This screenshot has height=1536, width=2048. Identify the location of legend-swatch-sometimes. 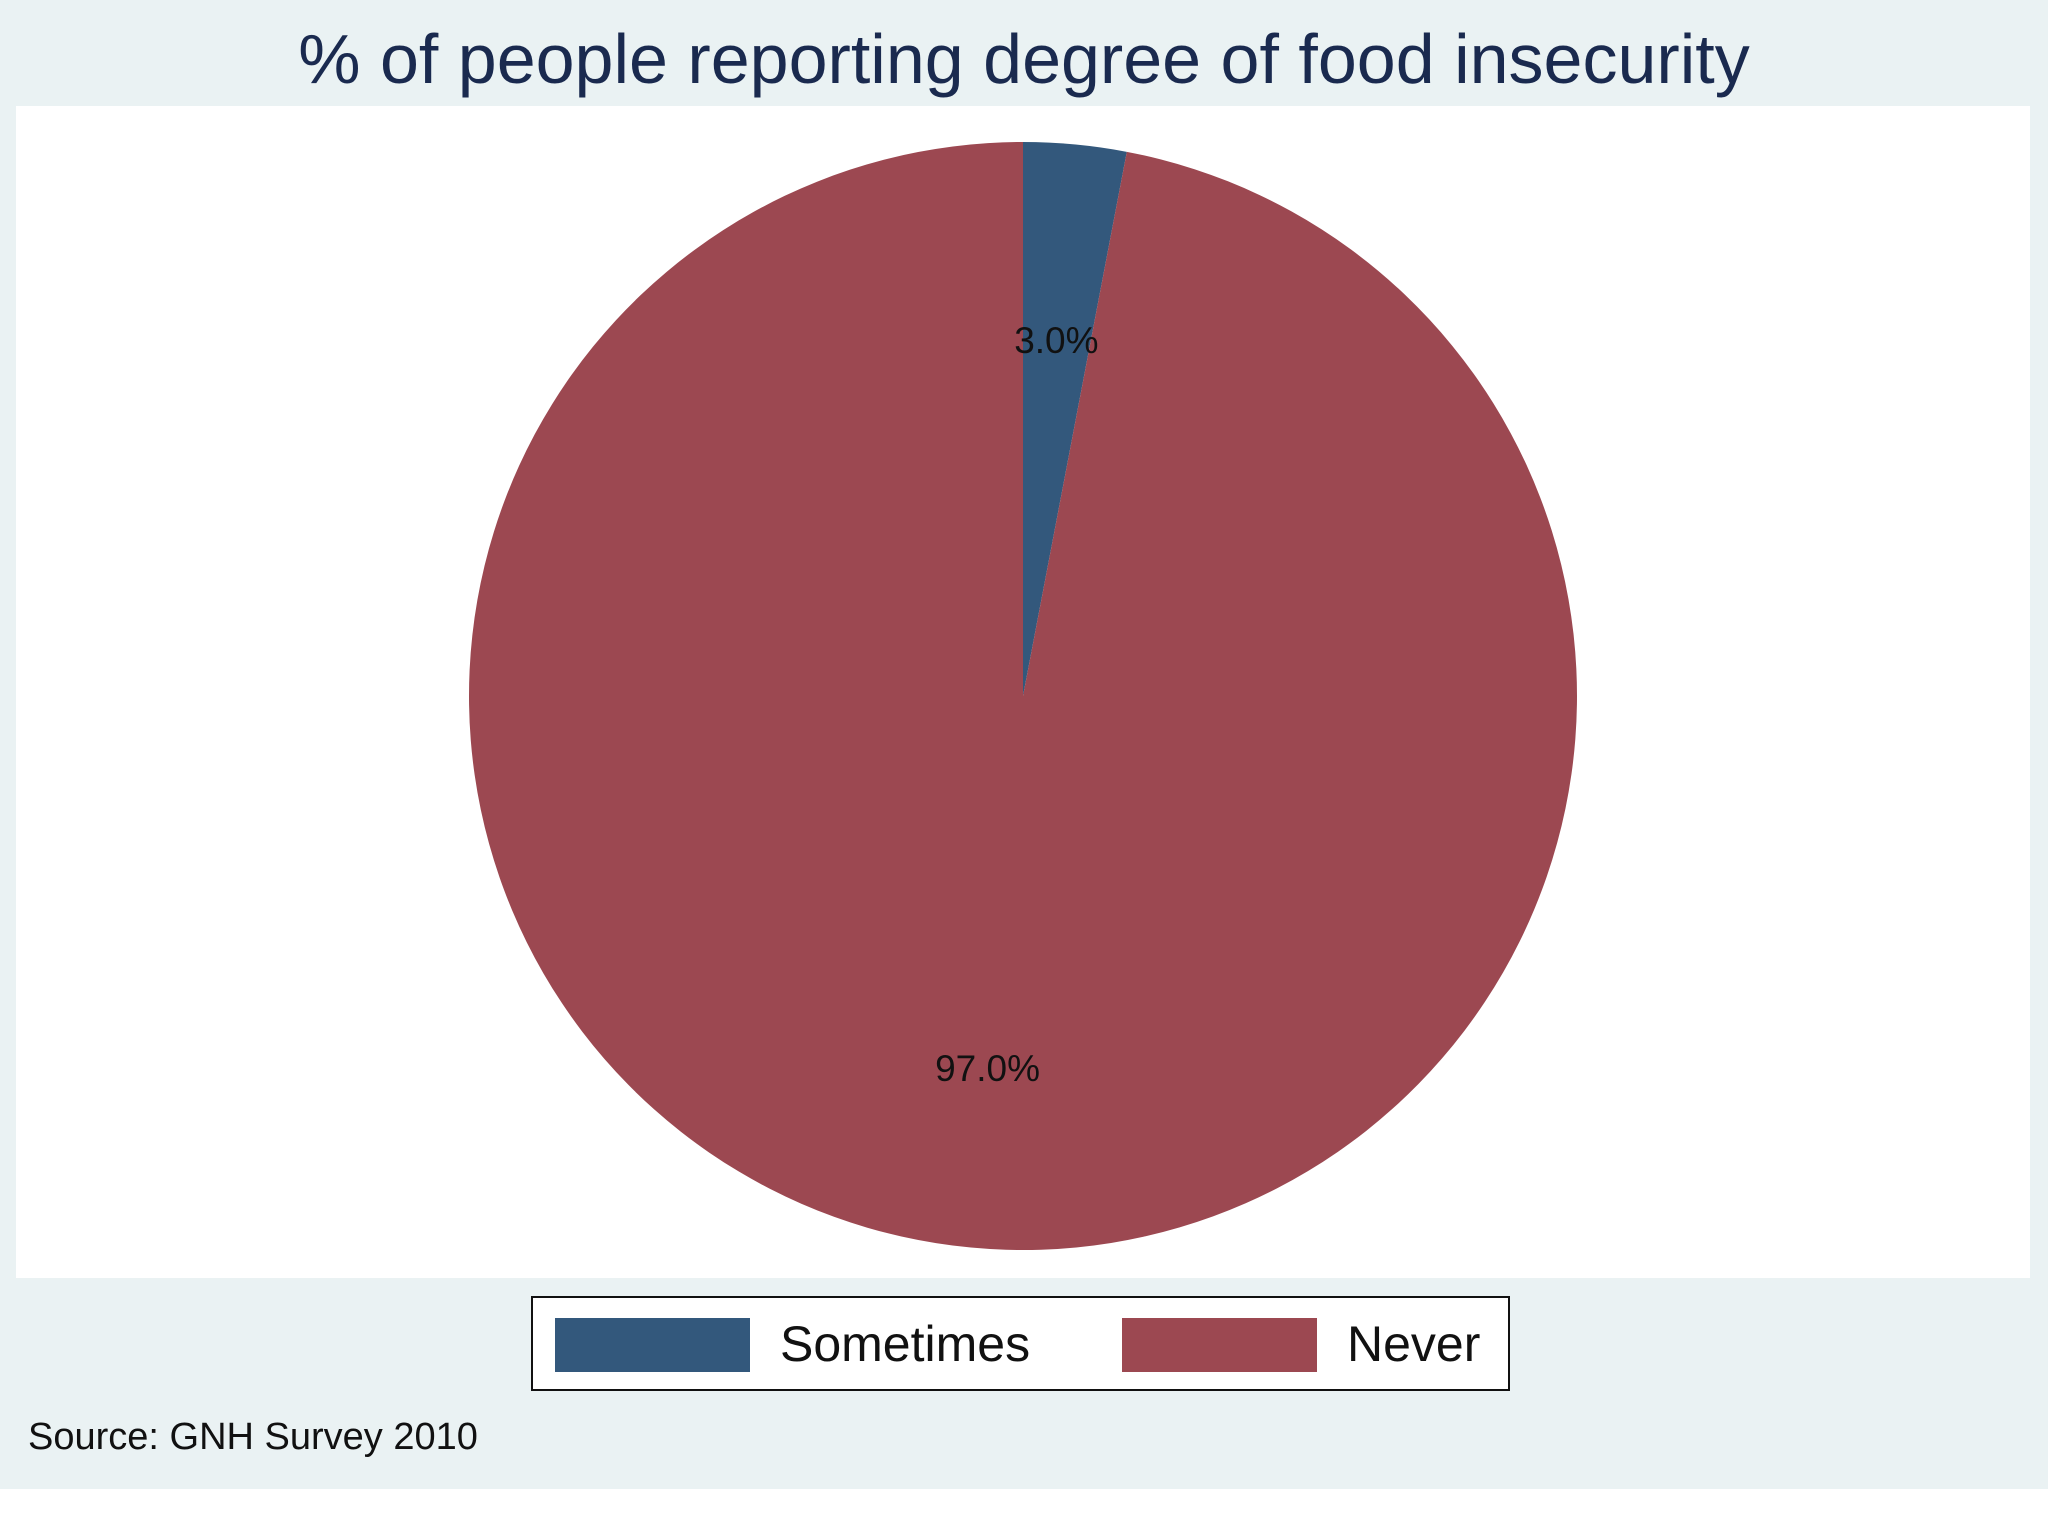
(652, 1345).